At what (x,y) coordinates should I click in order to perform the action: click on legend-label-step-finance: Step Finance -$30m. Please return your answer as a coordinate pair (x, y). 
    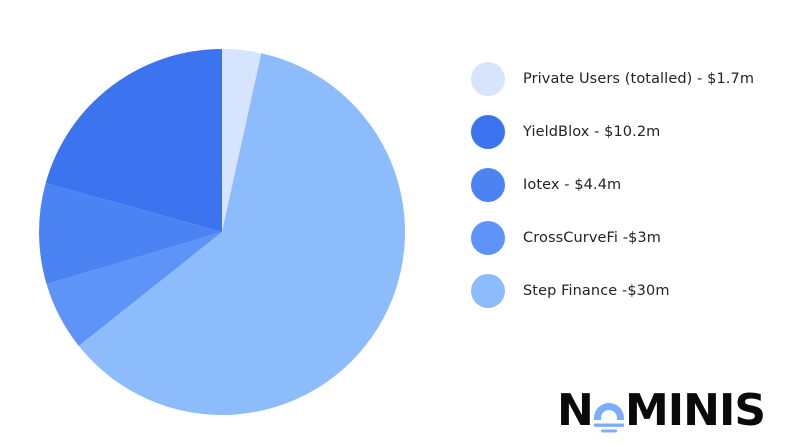
    Looking at the image, I should click on (596, 290).